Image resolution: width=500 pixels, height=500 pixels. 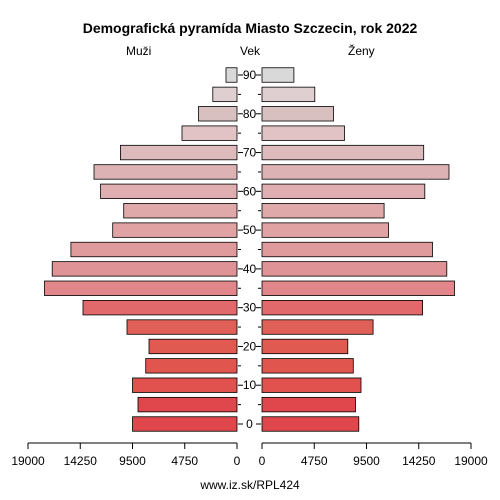 I want to click on footer-source: www.iz.sk/RPL424, so click(x=250, y=485).